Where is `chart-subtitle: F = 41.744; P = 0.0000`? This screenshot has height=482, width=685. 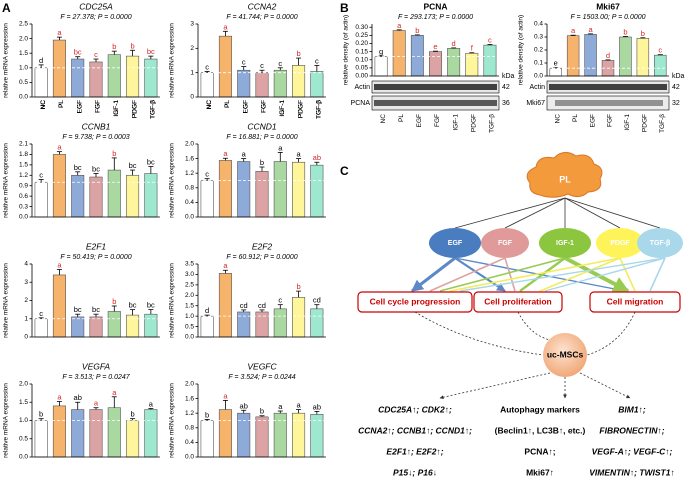 chart-subtitle: F = 41.744; P = 0.0000 is located at coordinates (261, 17).